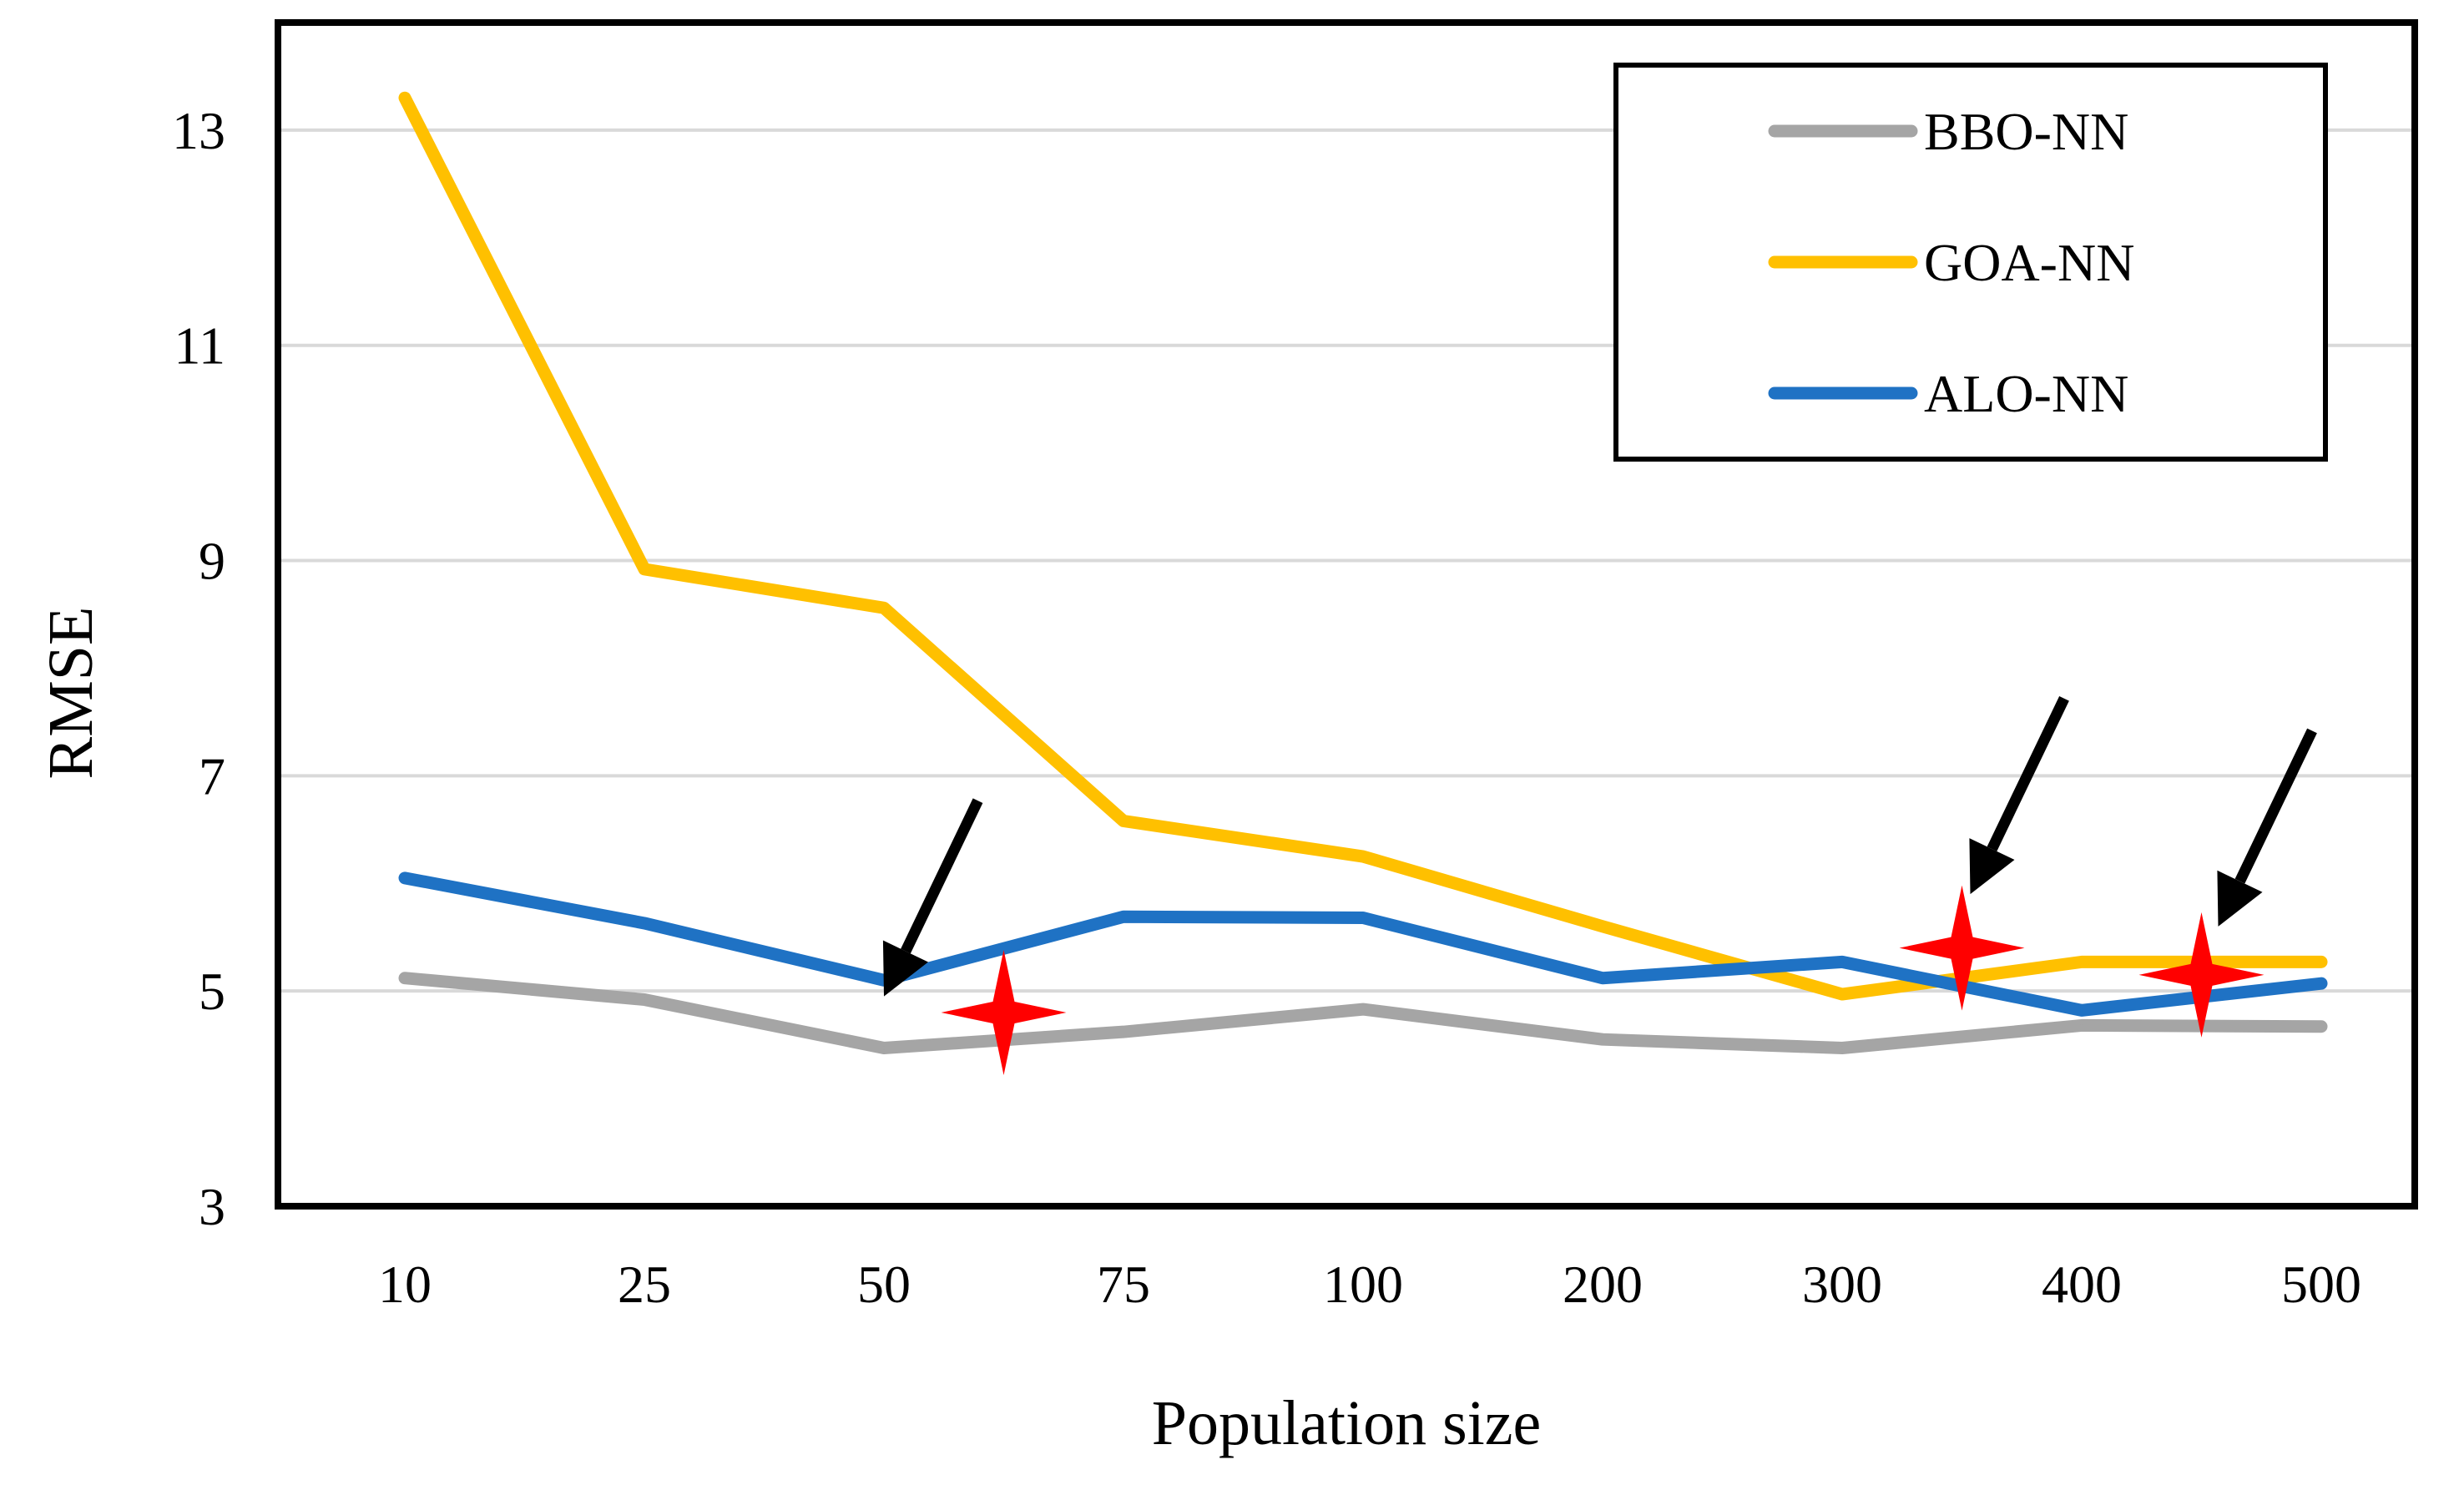  What do you see at coordinates (199, 346) in the screenshot?
I see `y-tick-label: 11` at bounding box center [199, 346].